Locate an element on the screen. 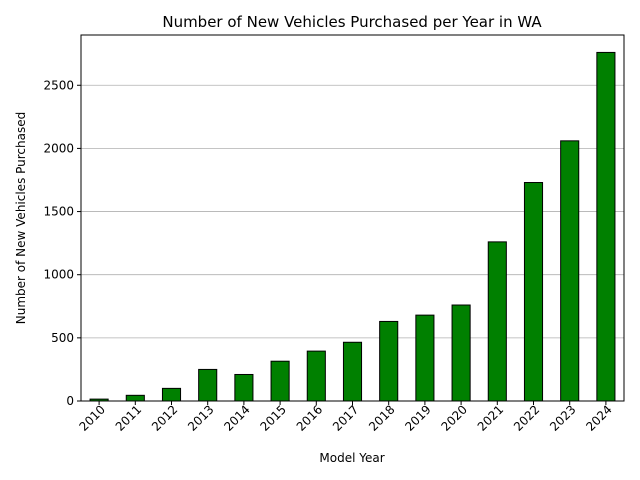  bar-2019 is located at coordinates (425, 358).